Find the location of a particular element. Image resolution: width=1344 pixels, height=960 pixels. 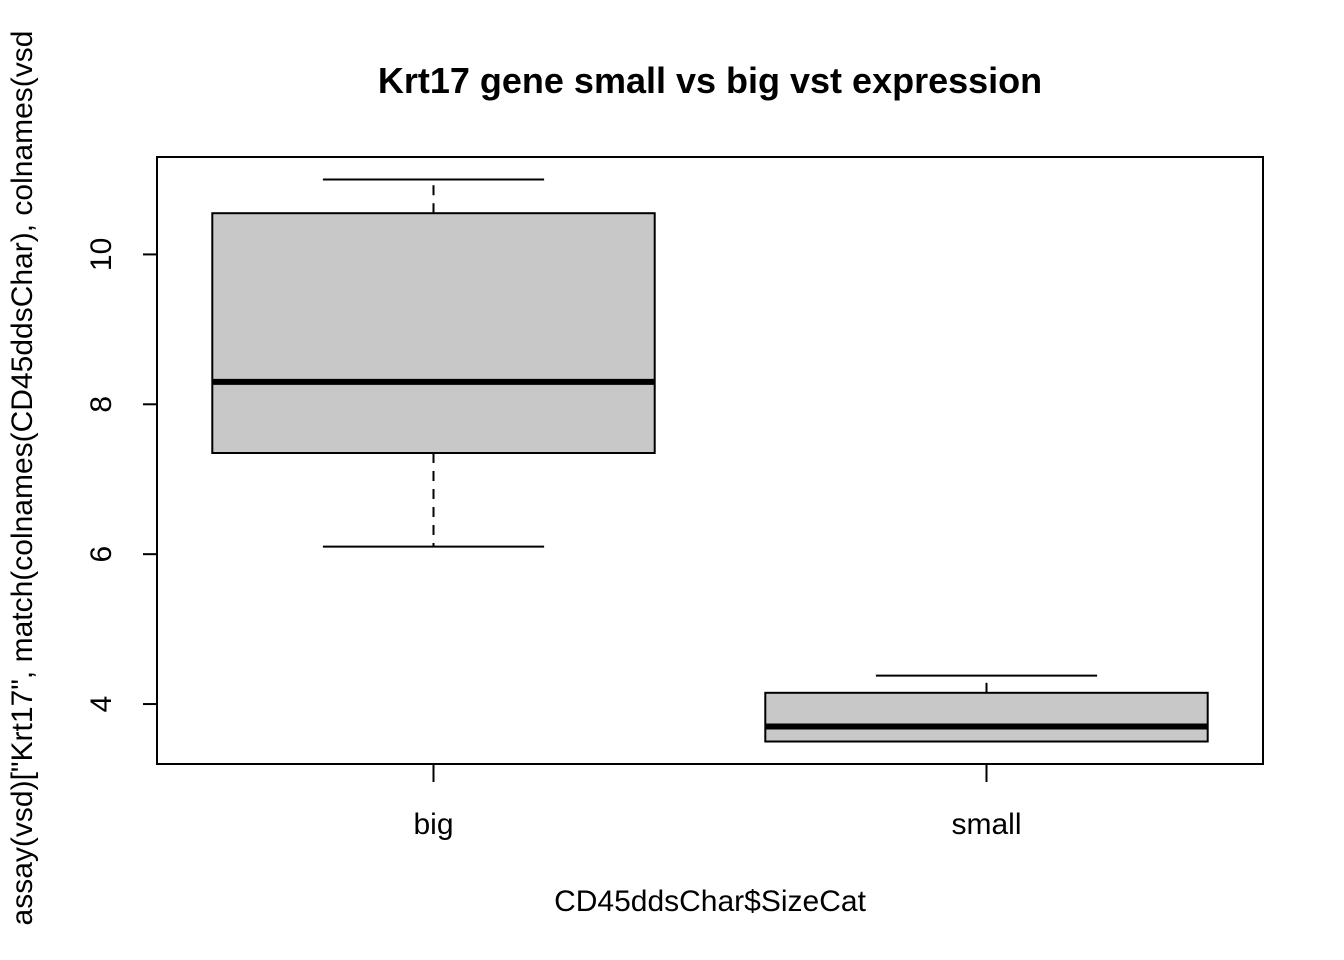

y-tick-label-1: 6 is located at coordinates (101, 554).